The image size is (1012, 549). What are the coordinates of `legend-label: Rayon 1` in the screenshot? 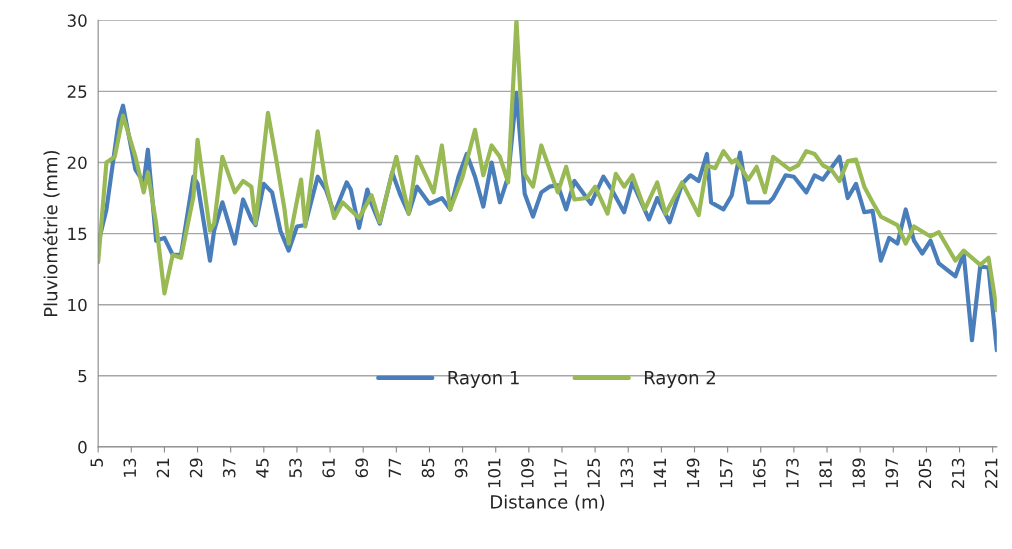 It's located at (483, 379).